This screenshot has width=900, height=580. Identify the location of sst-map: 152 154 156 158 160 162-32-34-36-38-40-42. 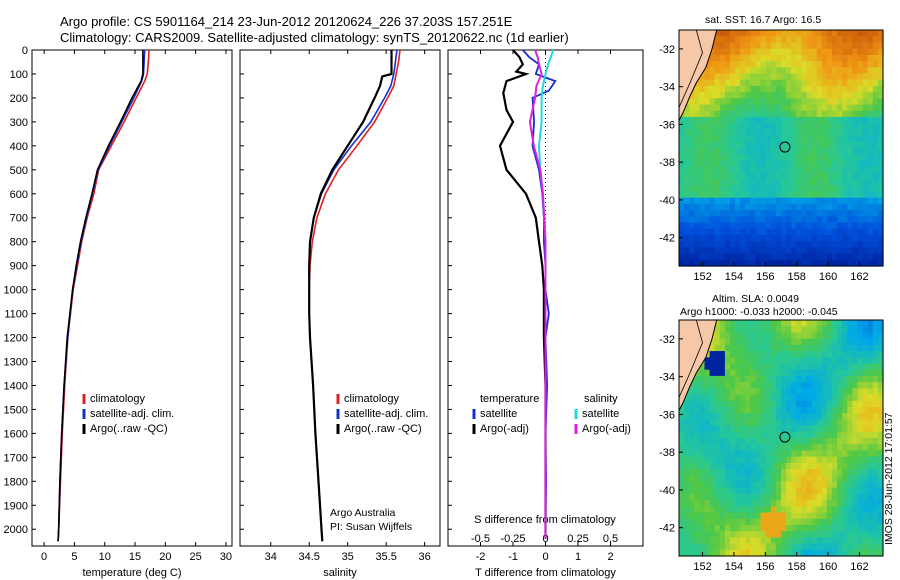
(771, 156).